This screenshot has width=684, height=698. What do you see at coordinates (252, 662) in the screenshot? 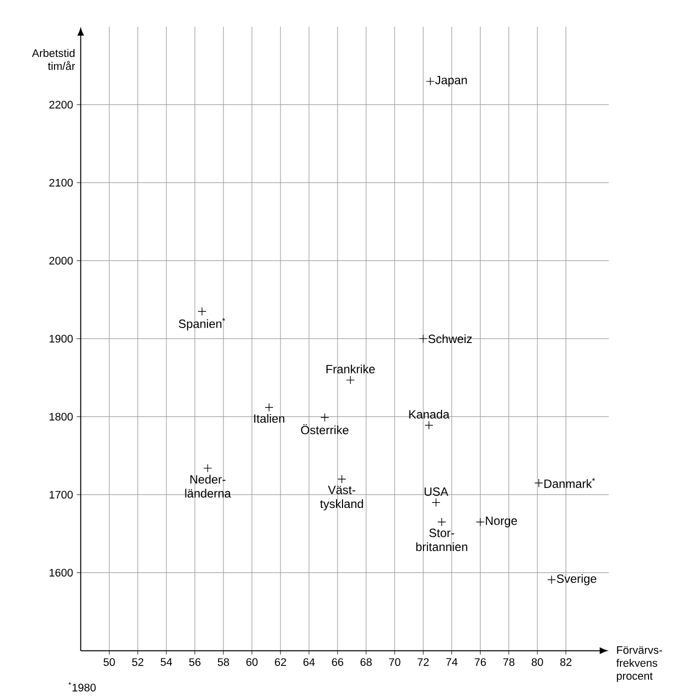
I see `x-tick-label: 60` at bounding box center [252, 662].